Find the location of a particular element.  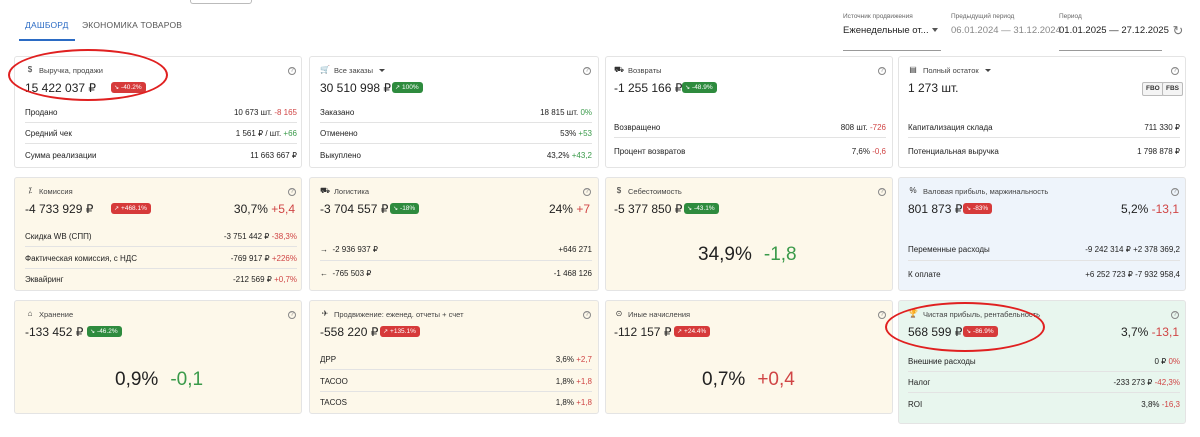

period-value: 01.01.2025 — 27.12.2025 is located at coordinates (1114, 30).